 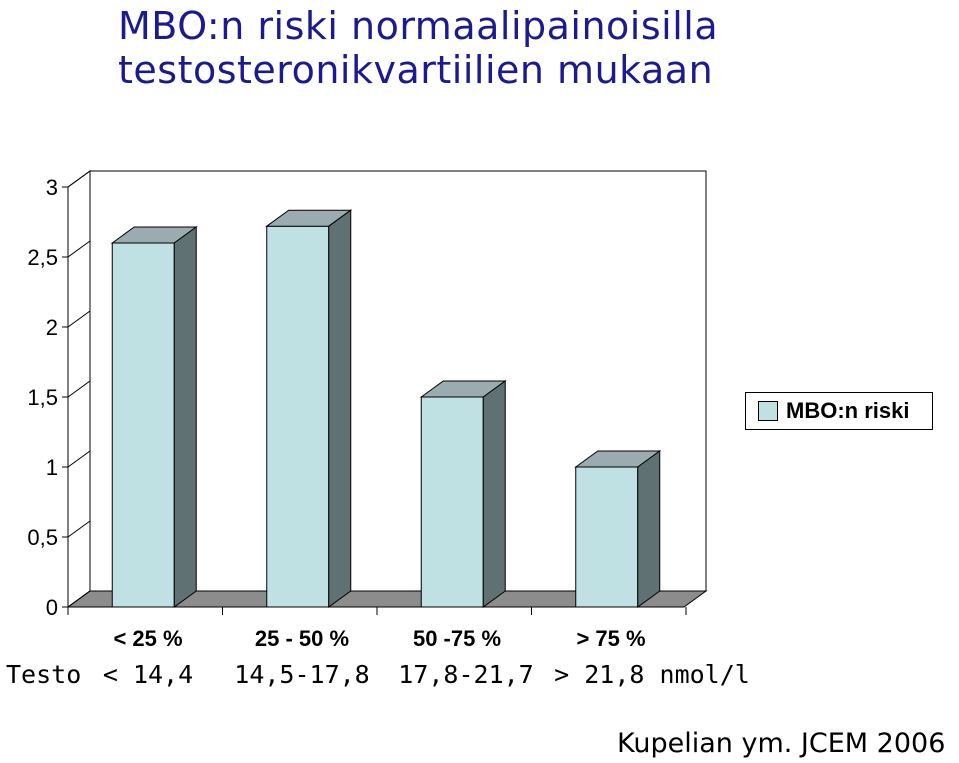 I want to click on testo-label-2: 14,5-17,8, so click(x=302, y=674).